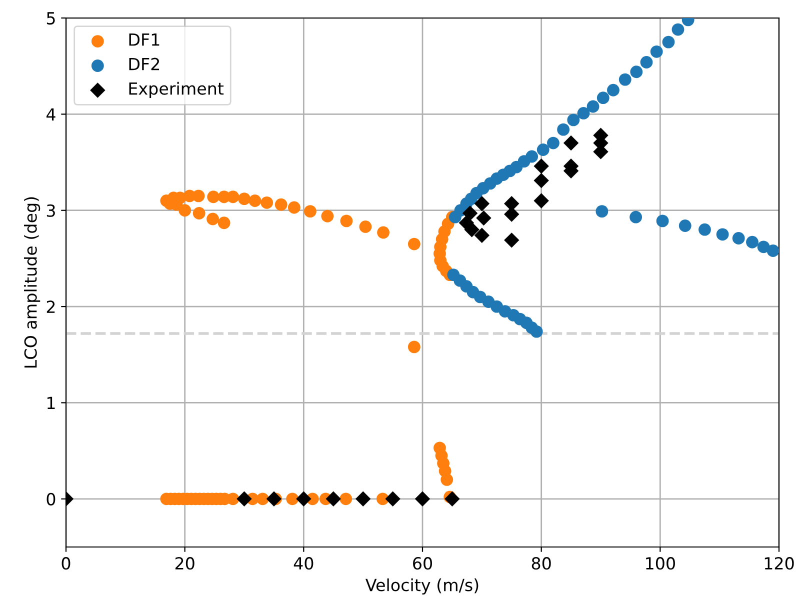 The image size is (801, 615). What do you see at coordinates (660, 563) in the screenshot?
I see `x-tick-label: 100` at bounding box center [660, 563].